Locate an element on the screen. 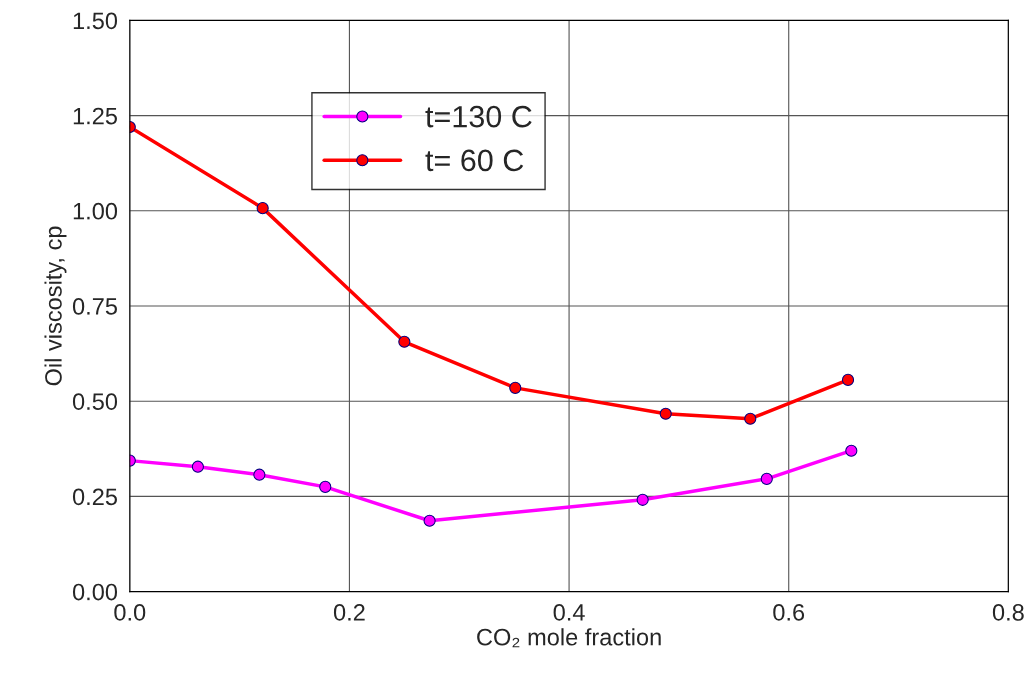 The image size is (1030, 680). x-tick-label: 0.2 is located at coordinates (349, 612).